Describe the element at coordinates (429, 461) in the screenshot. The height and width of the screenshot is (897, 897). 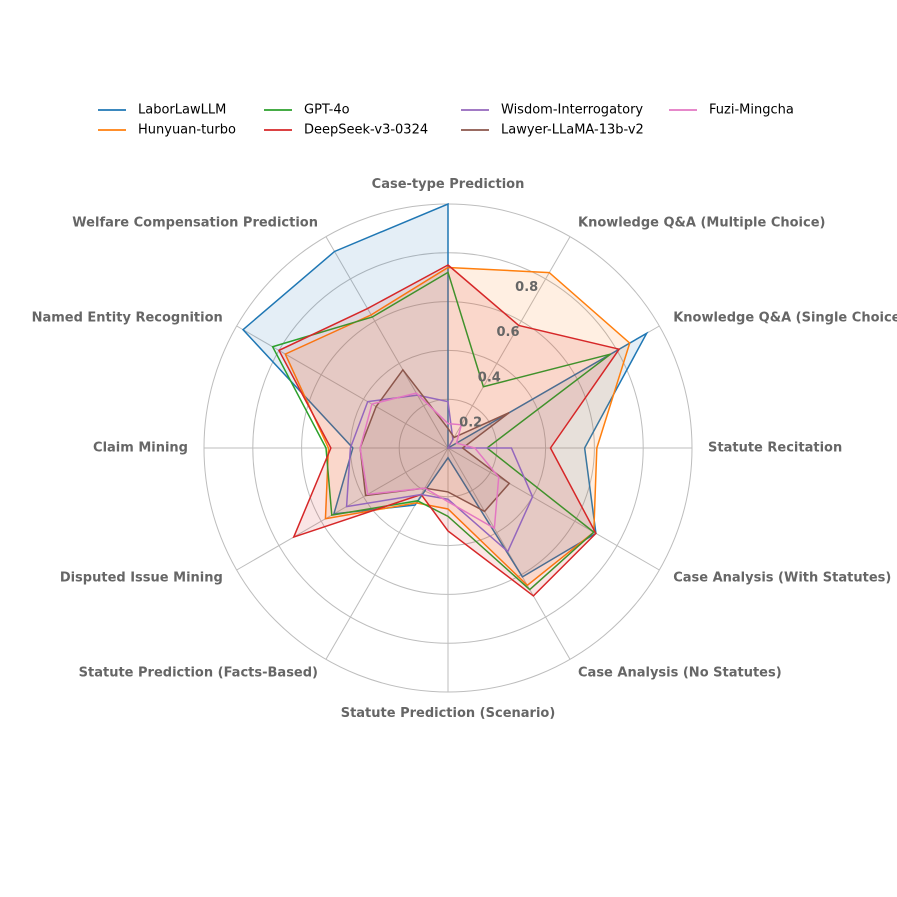
I see `series-fuzi-mingcha` at that location.